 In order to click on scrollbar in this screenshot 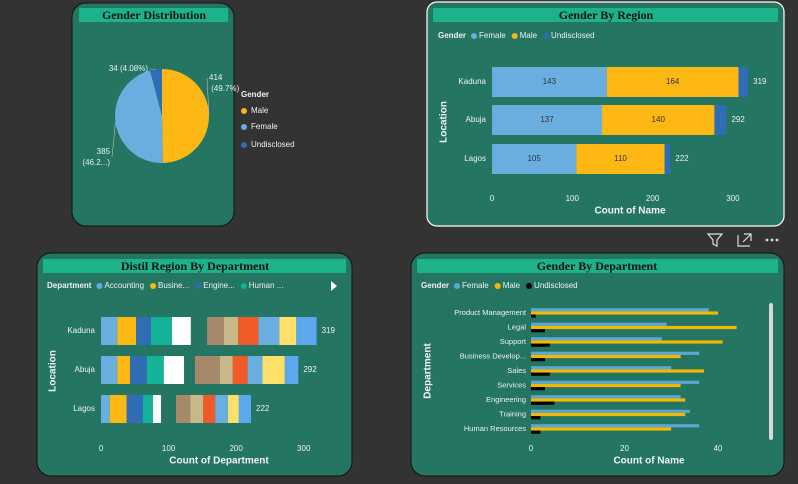, I will do `click(771, 371)`.